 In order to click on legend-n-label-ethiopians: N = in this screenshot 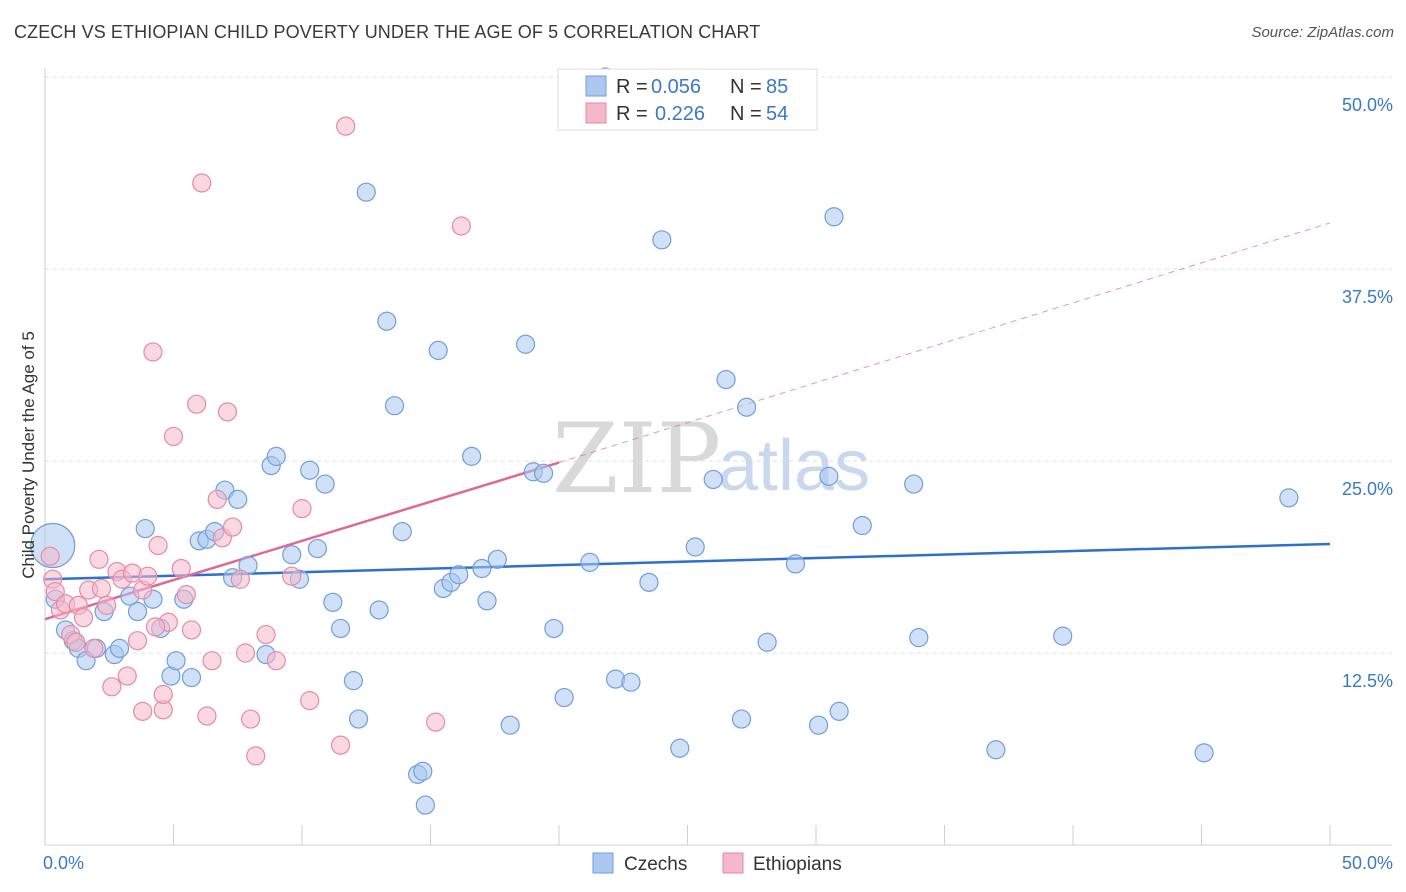, I will do `click(746, 114)`.